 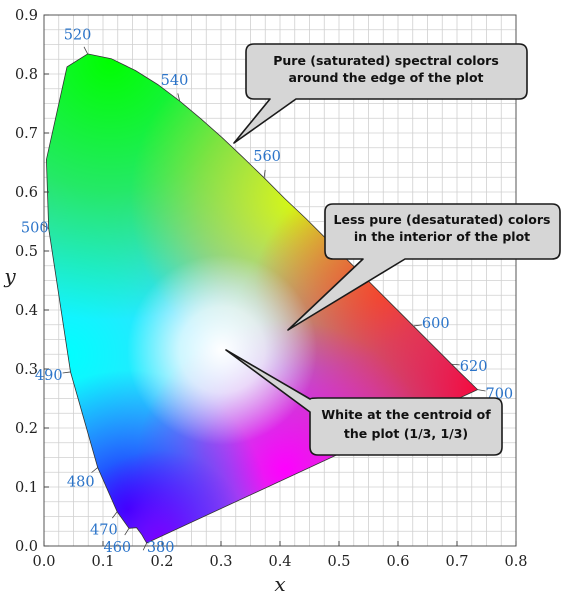 What do you see at coordinates (385, 77) in the screenshot?
I see `callout-1-line-2: around the edge of the plot` at bounding box center [385, 77].